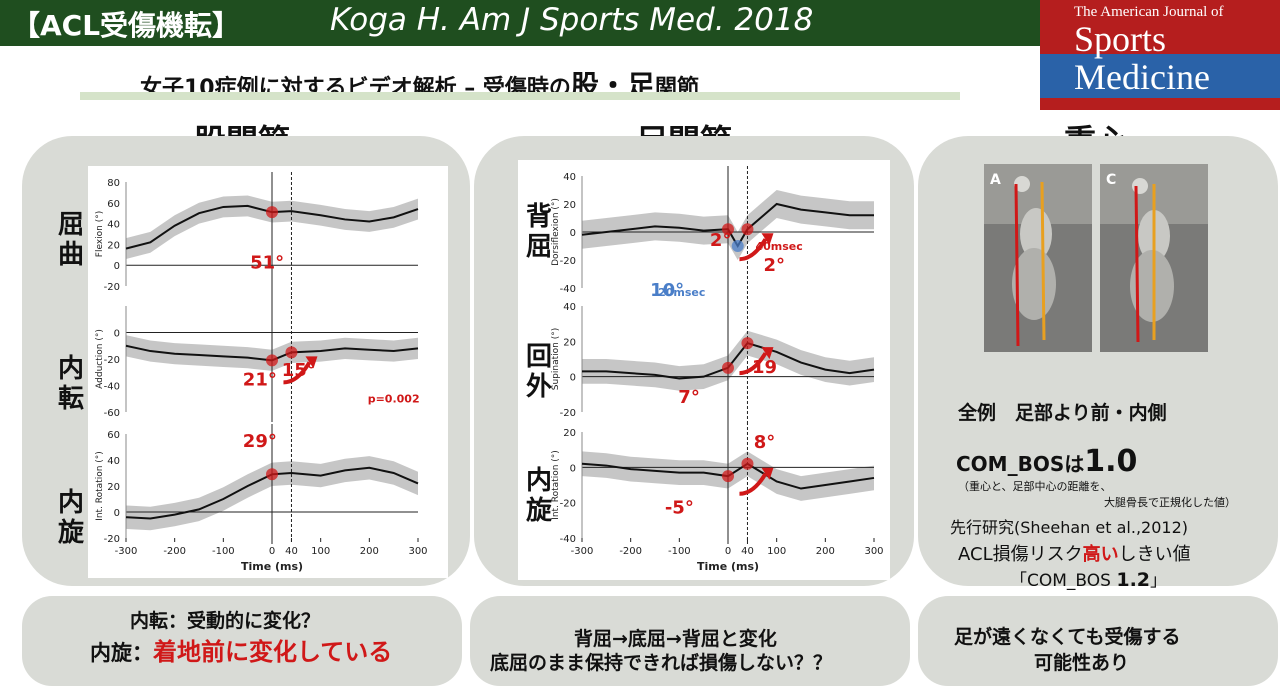  I want to click on threshold-c: 」, so click(1159, 581).